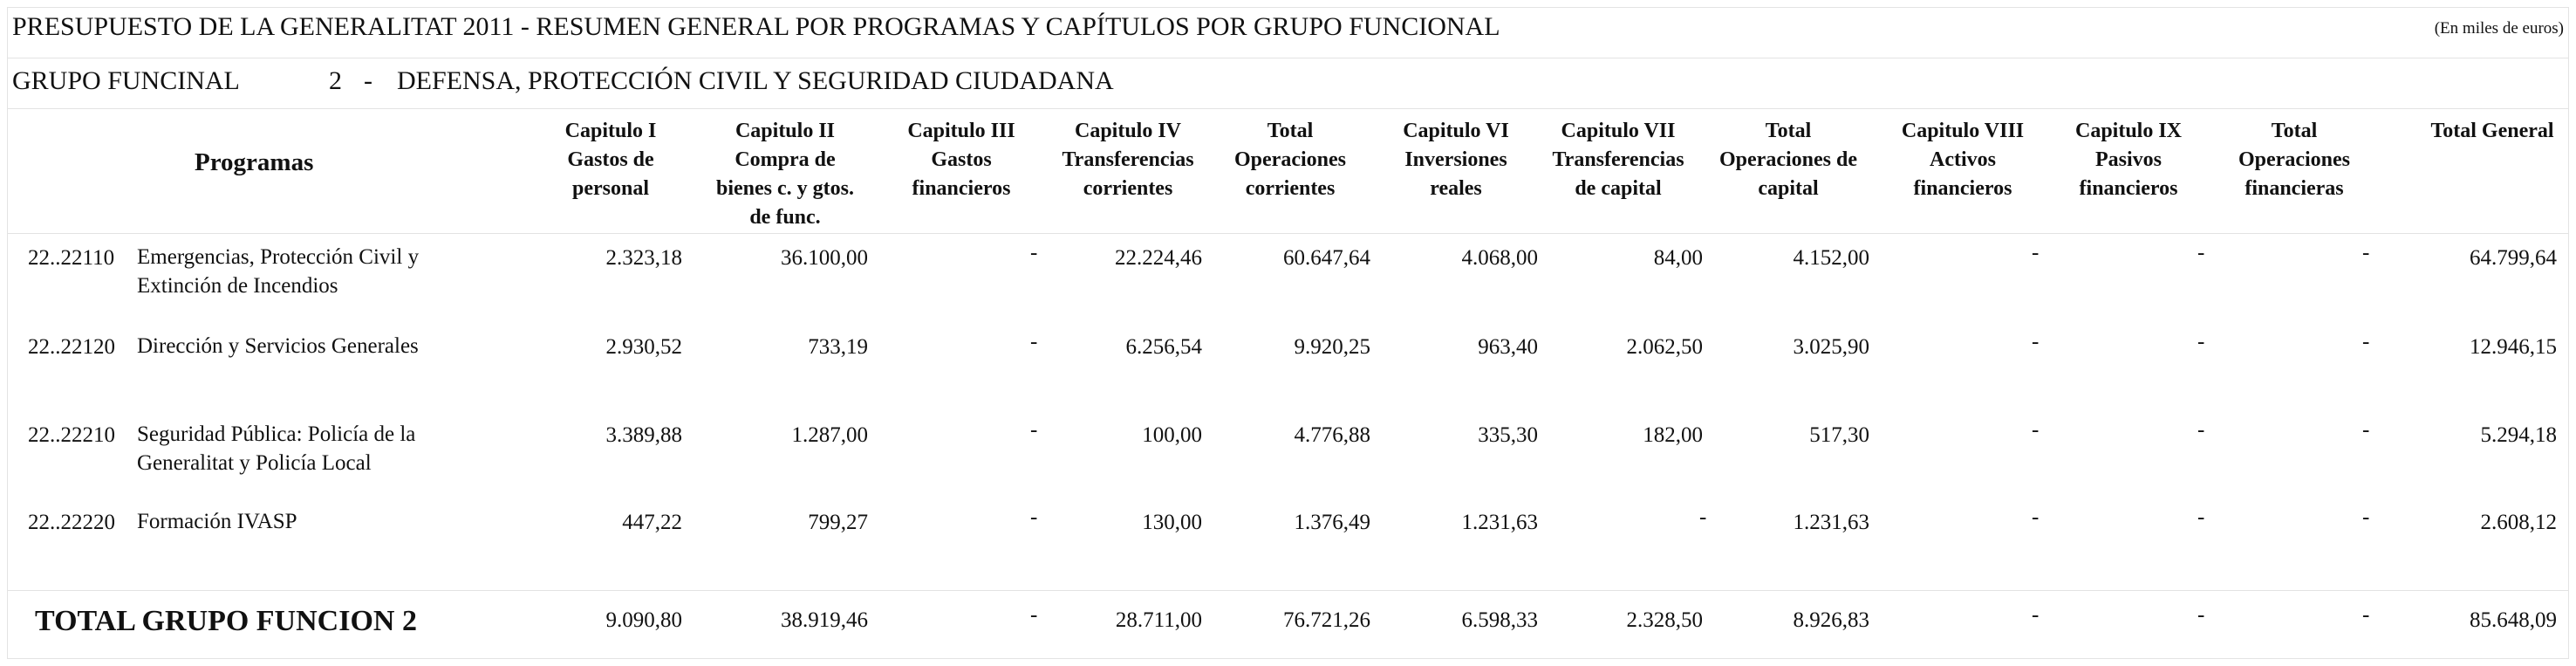  I want to click on column-header: Capitulo IX Pasivos financieros, so click(2128, 160).